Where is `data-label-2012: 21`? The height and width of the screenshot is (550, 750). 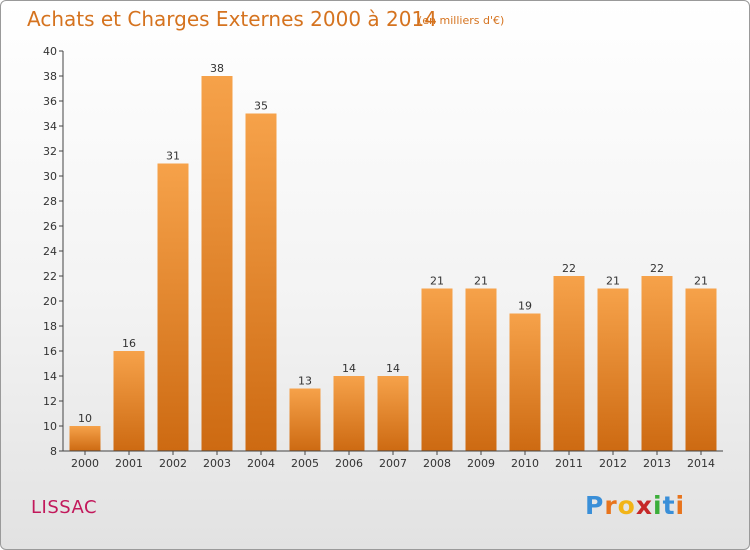
data-label-2012: 21 is located at coordinates (613, 281).